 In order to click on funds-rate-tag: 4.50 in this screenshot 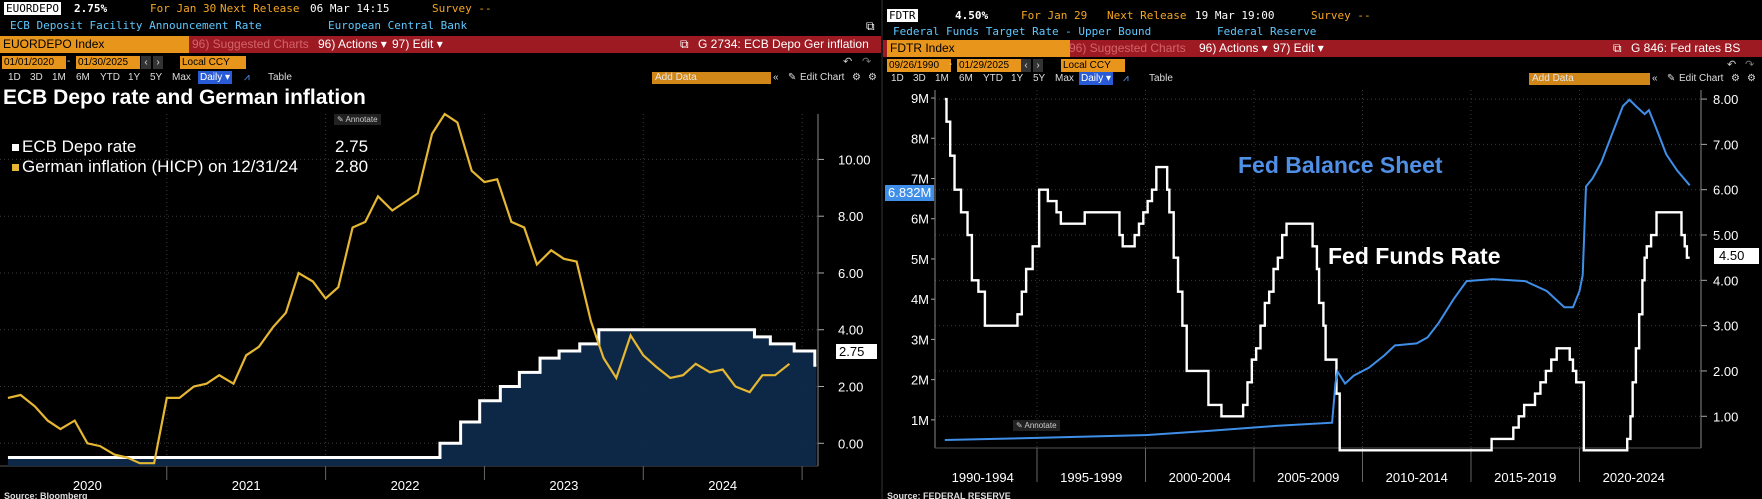, I will do `click(1736, 256)`.